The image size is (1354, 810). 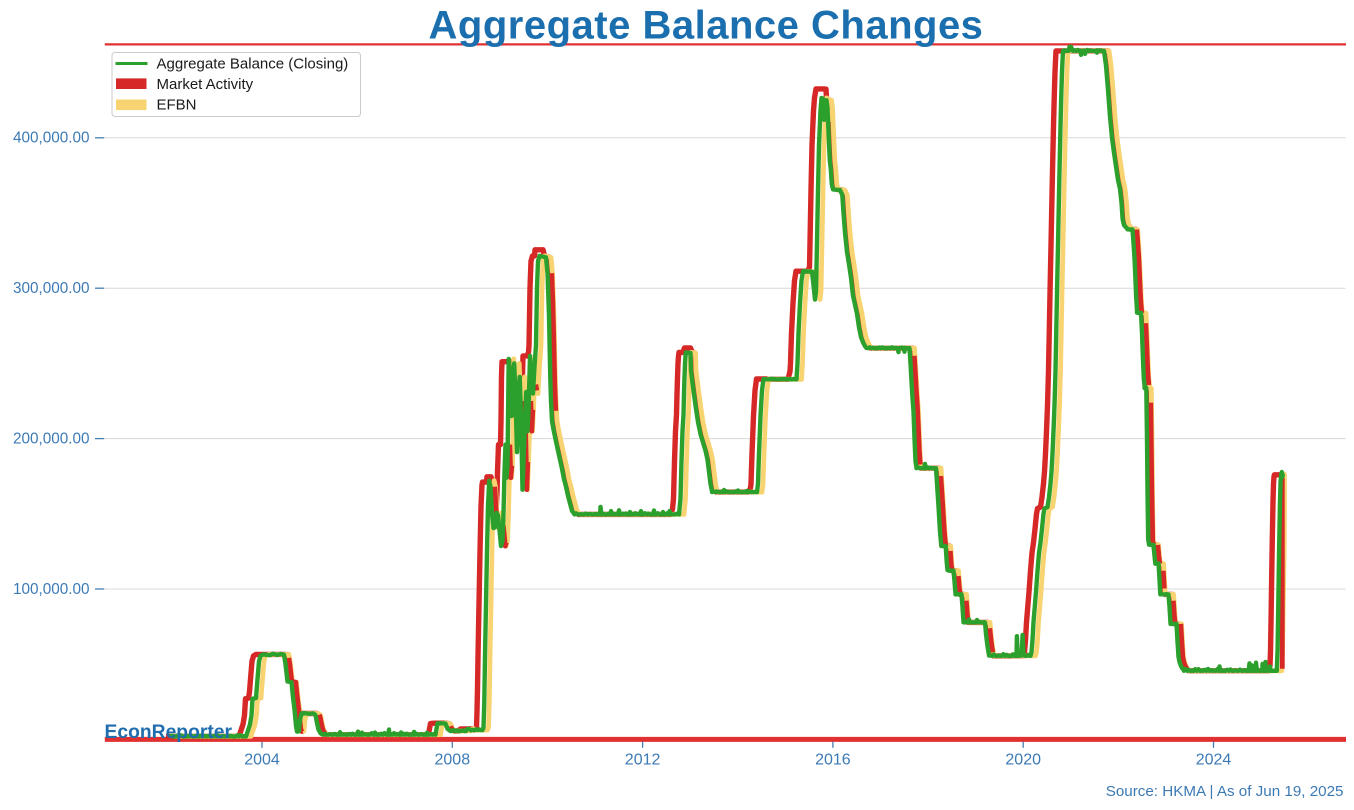 What do you see at coordinates (169, 732) in the screenshot?
I see `svg-text: EconReporter` at bounding box center [169, 732].